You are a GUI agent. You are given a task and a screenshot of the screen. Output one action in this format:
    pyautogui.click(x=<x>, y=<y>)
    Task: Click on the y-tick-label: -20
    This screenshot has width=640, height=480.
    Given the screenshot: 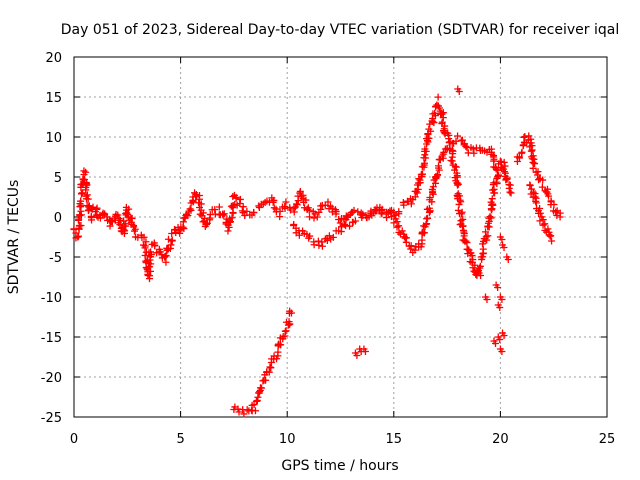 What is the action you would take?
    pyautogui.click(x=51, y=378)
    